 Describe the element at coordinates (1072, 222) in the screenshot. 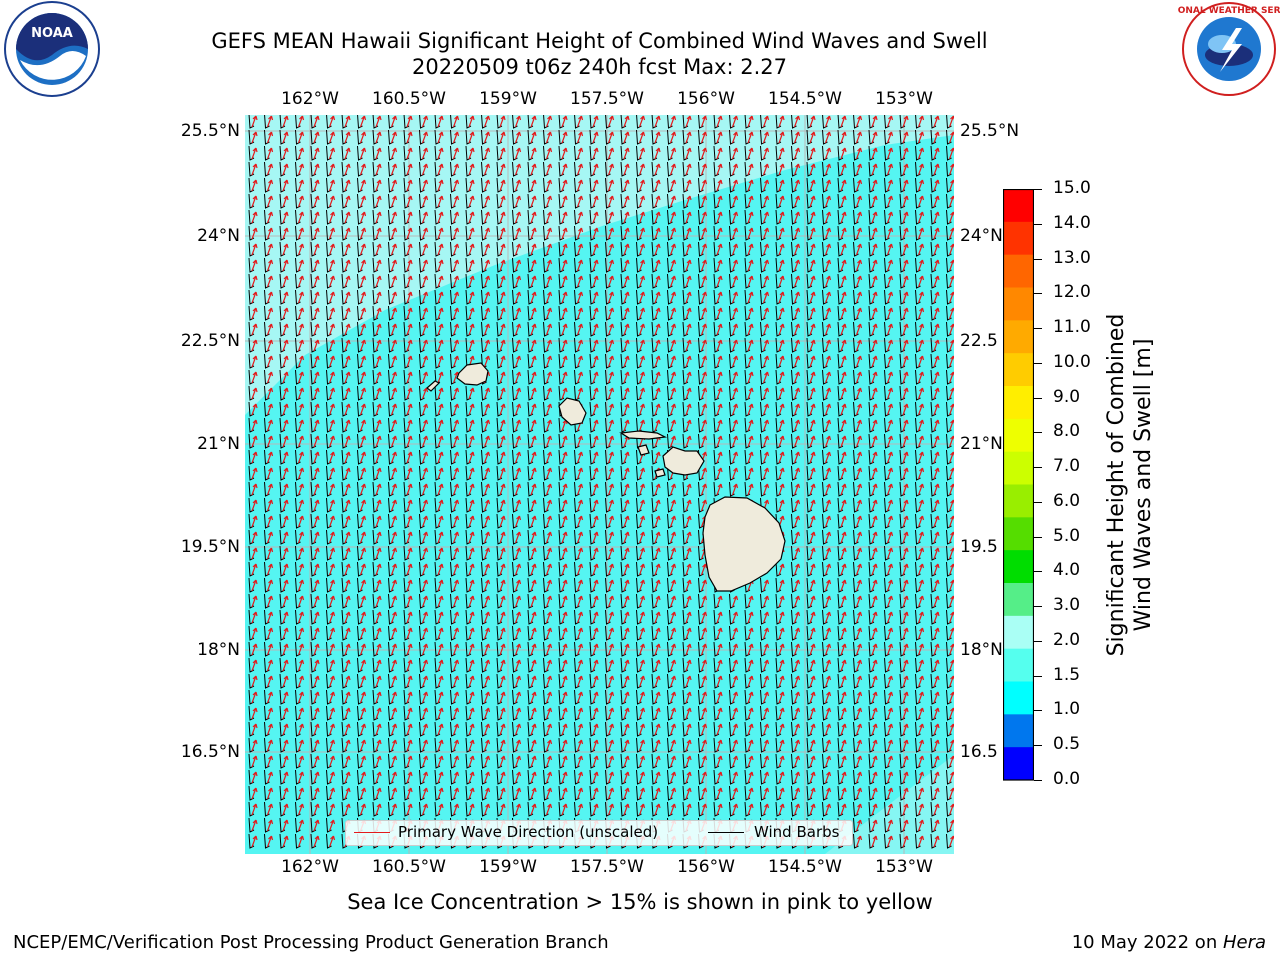

I see `colorbar-tick: 14.0` at that location.